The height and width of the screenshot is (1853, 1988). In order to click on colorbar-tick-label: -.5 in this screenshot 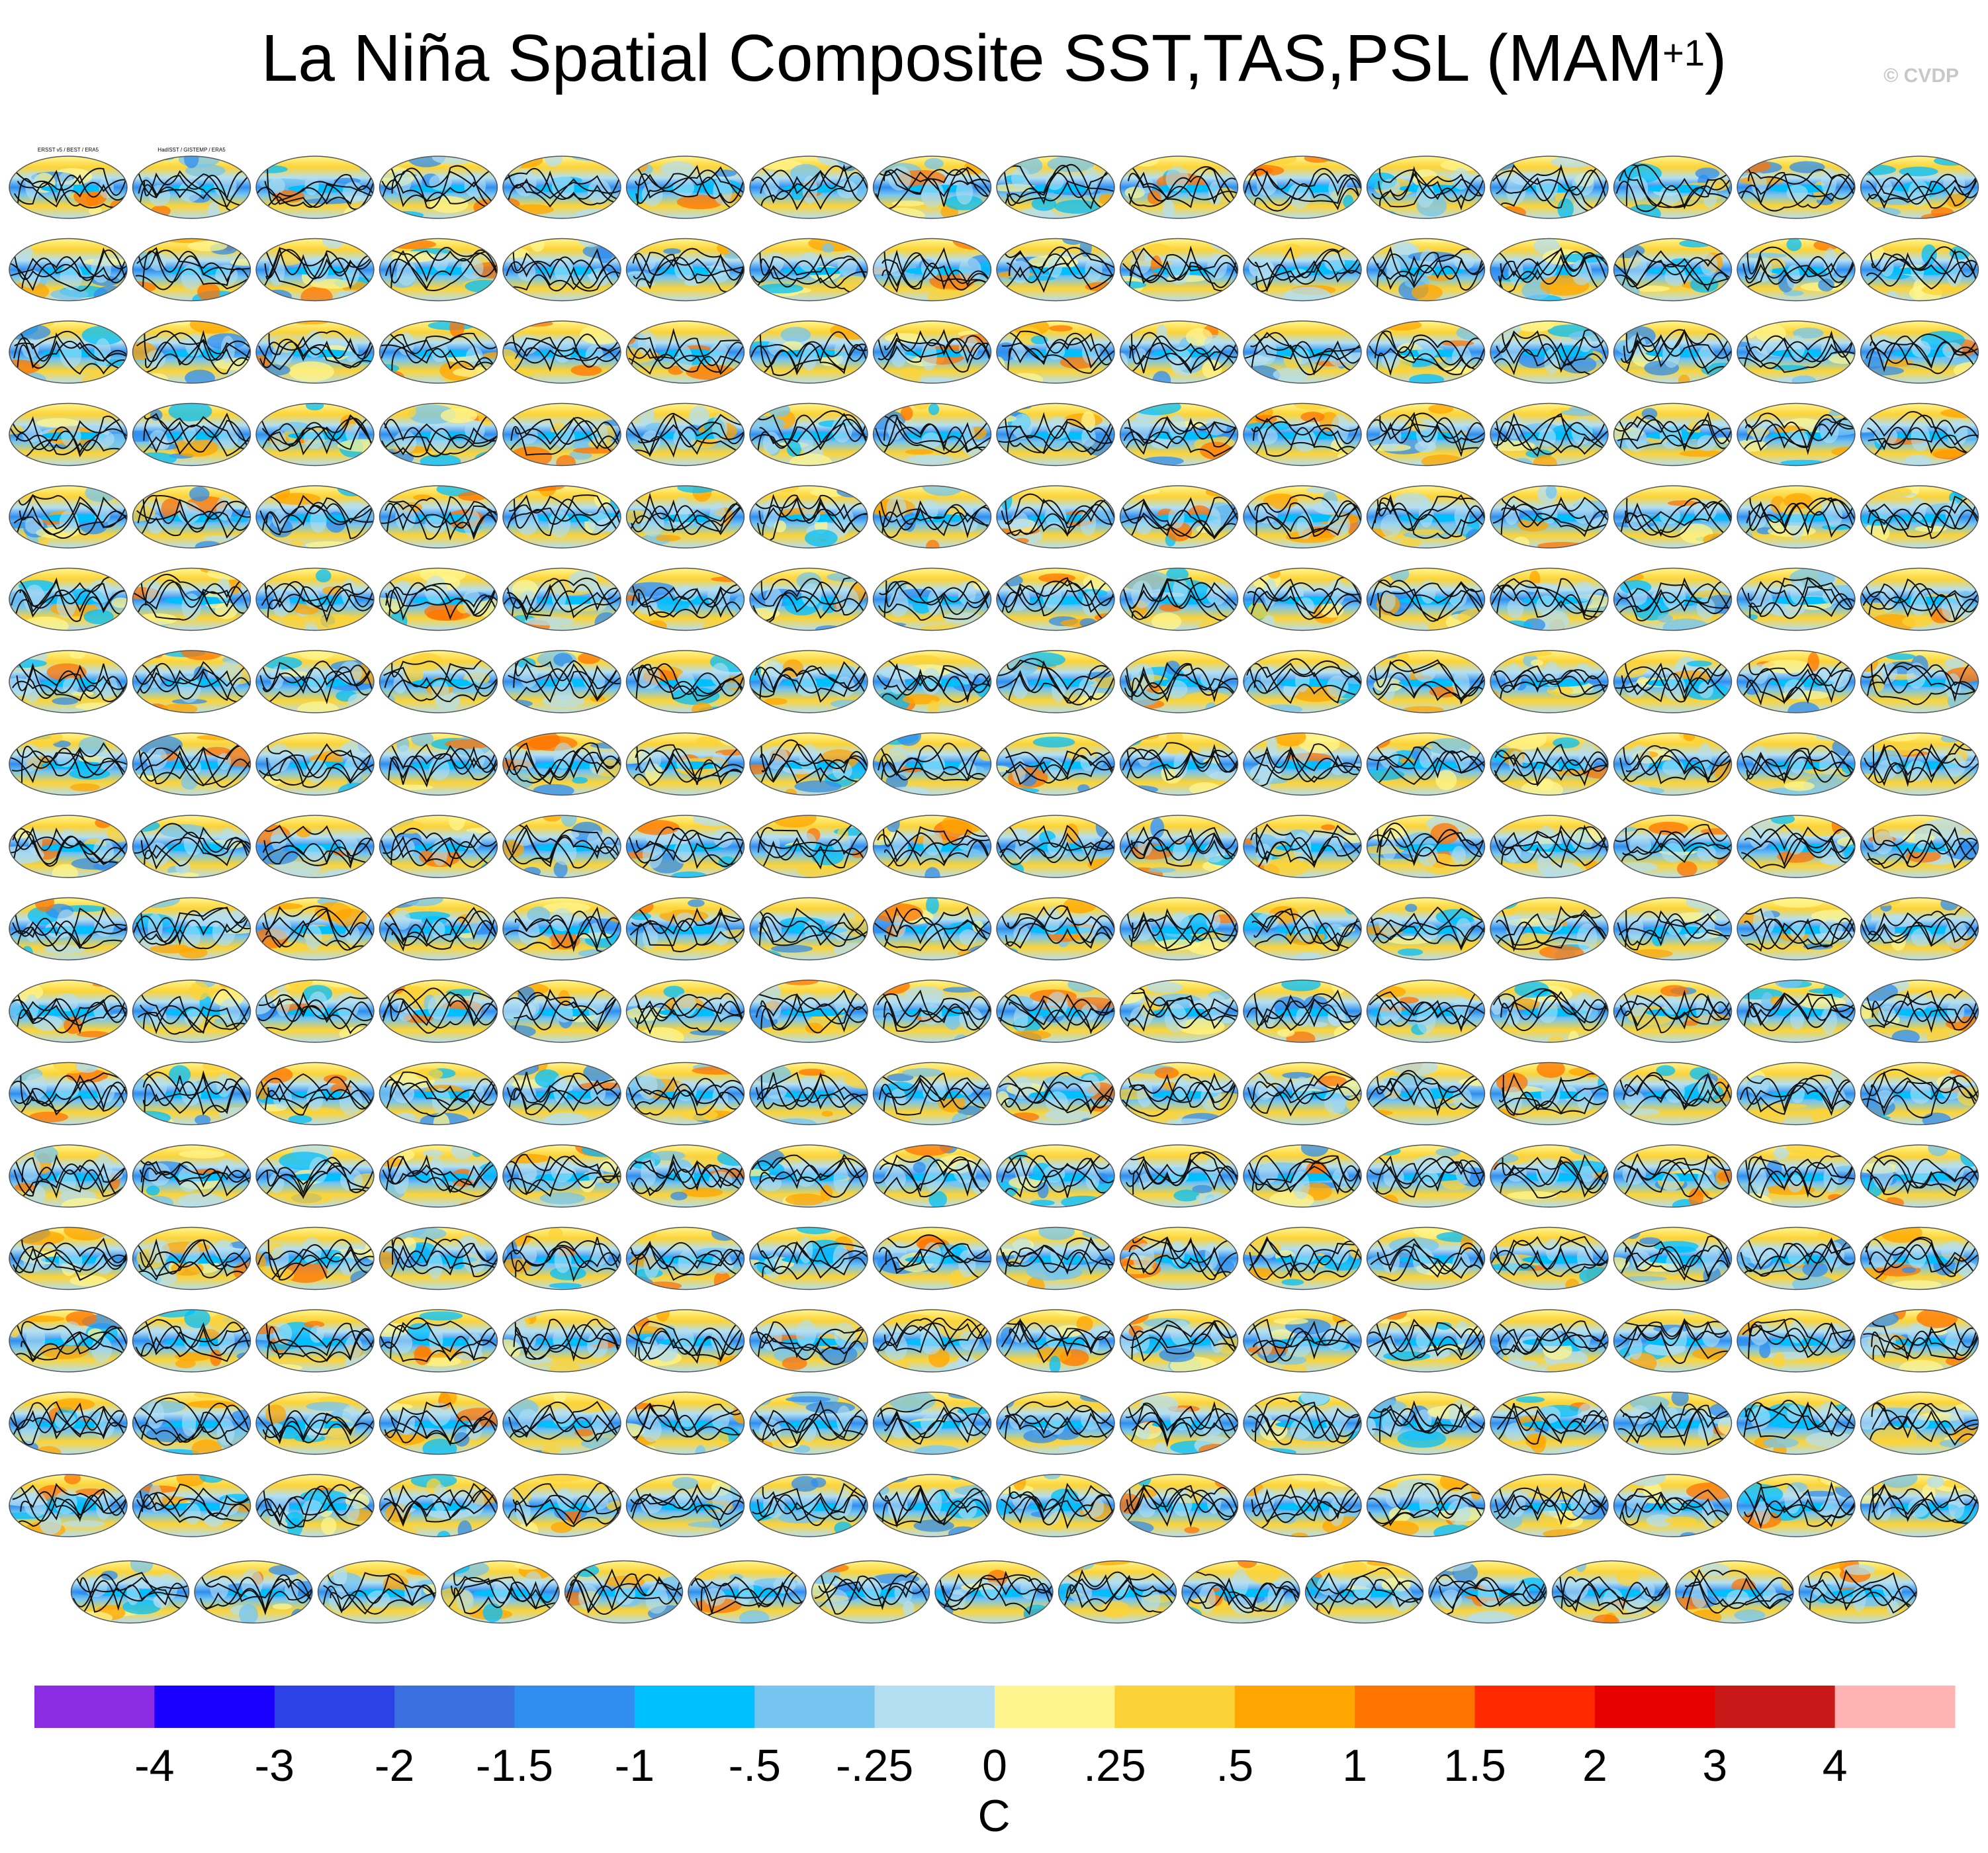, I will do `click(755, 1766)`.